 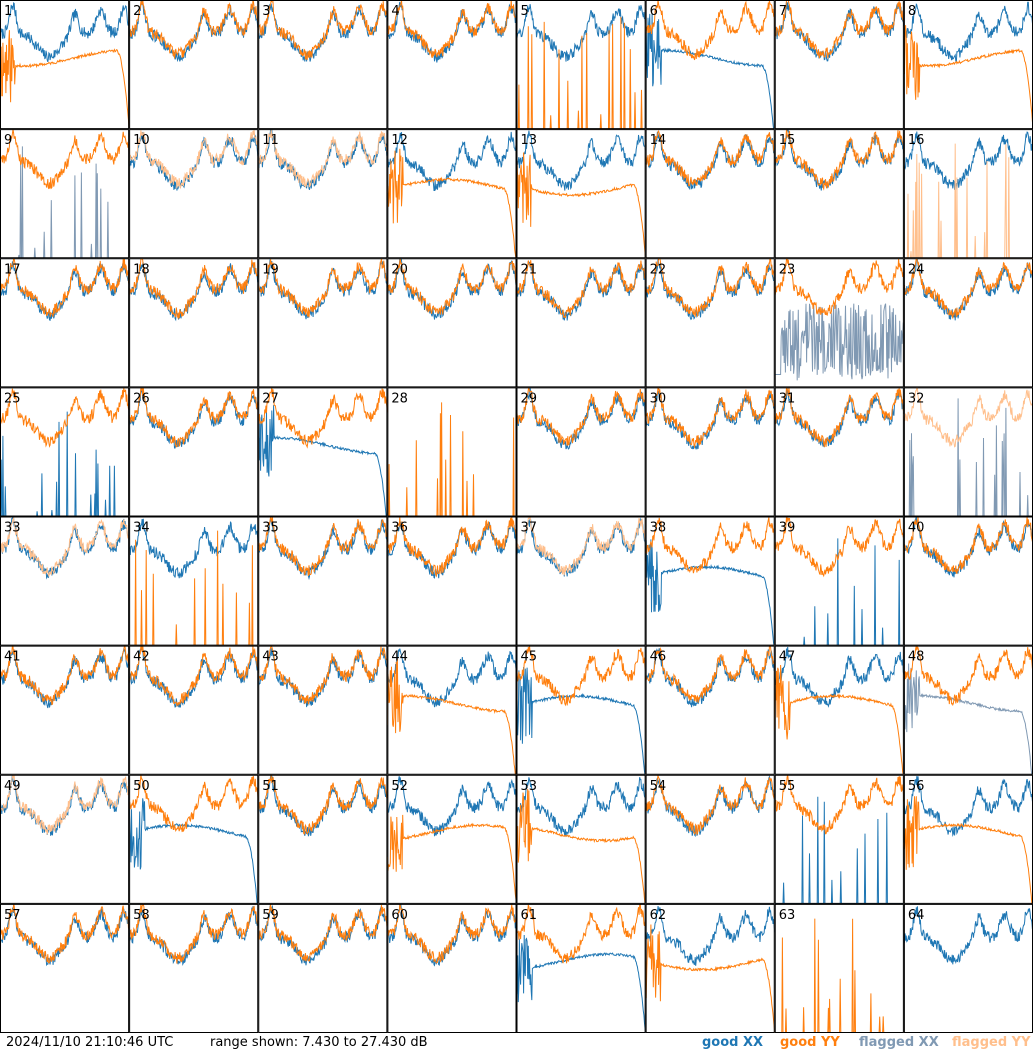 What do you see at coordinates (65, 839) in the screenshot?
I see `panel-49: 49` at bounding box center [65, 839].